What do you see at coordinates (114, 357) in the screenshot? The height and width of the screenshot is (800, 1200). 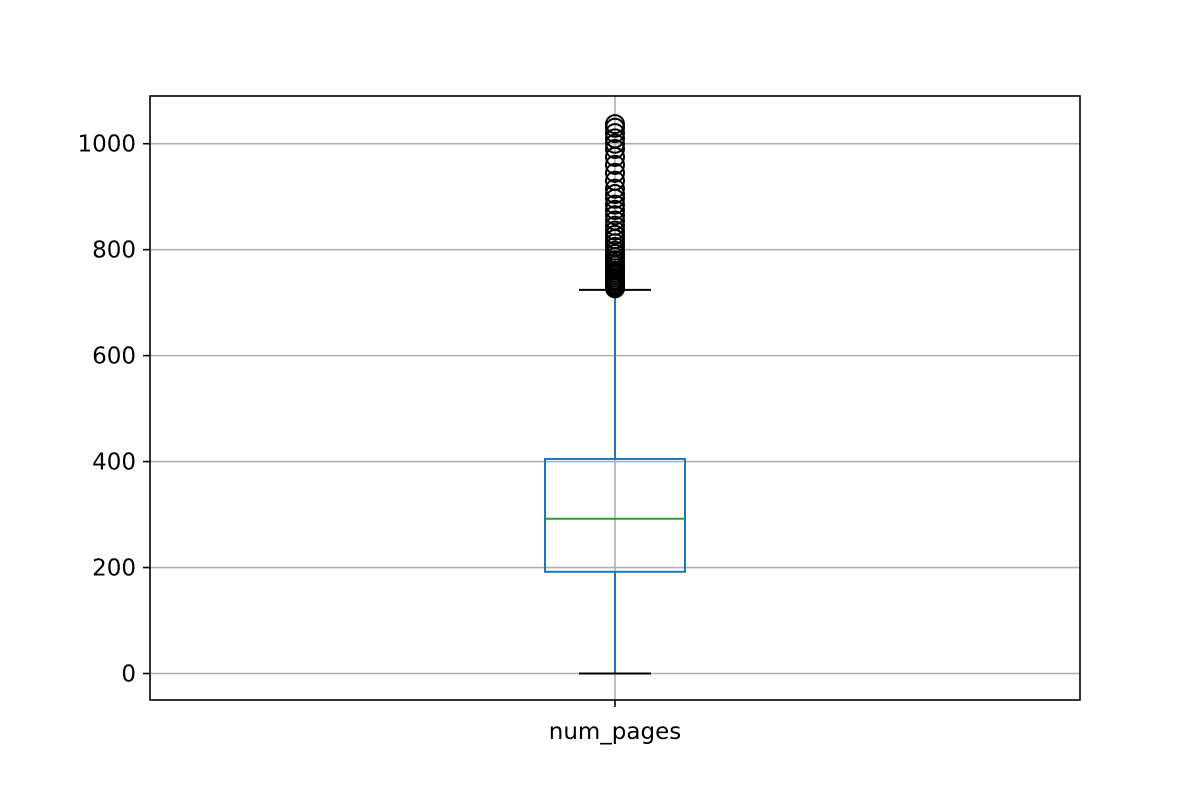 I see `y-tick-label: 600` at bounding box center [114, 357].